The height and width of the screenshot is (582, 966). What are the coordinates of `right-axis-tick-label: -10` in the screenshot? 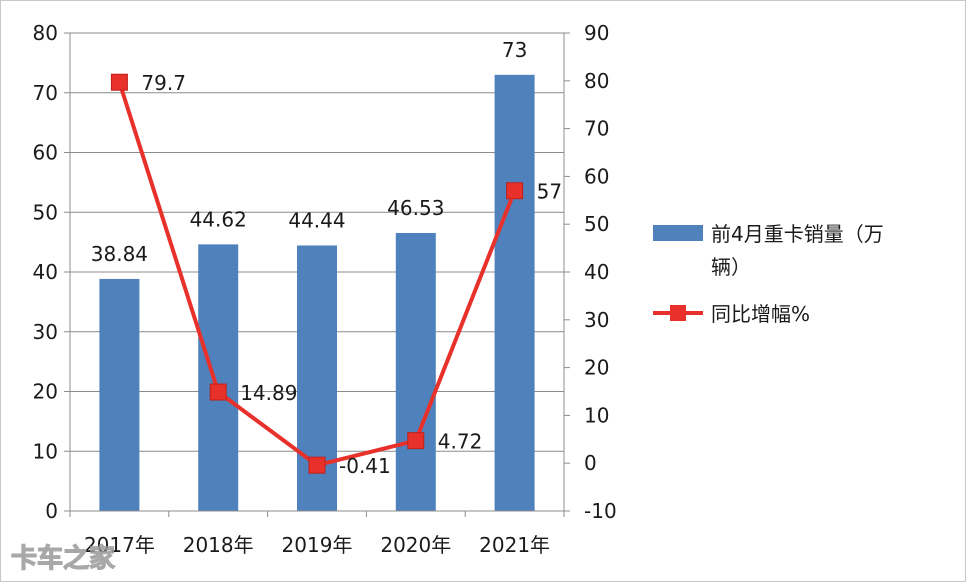 It's located at (600, 511).